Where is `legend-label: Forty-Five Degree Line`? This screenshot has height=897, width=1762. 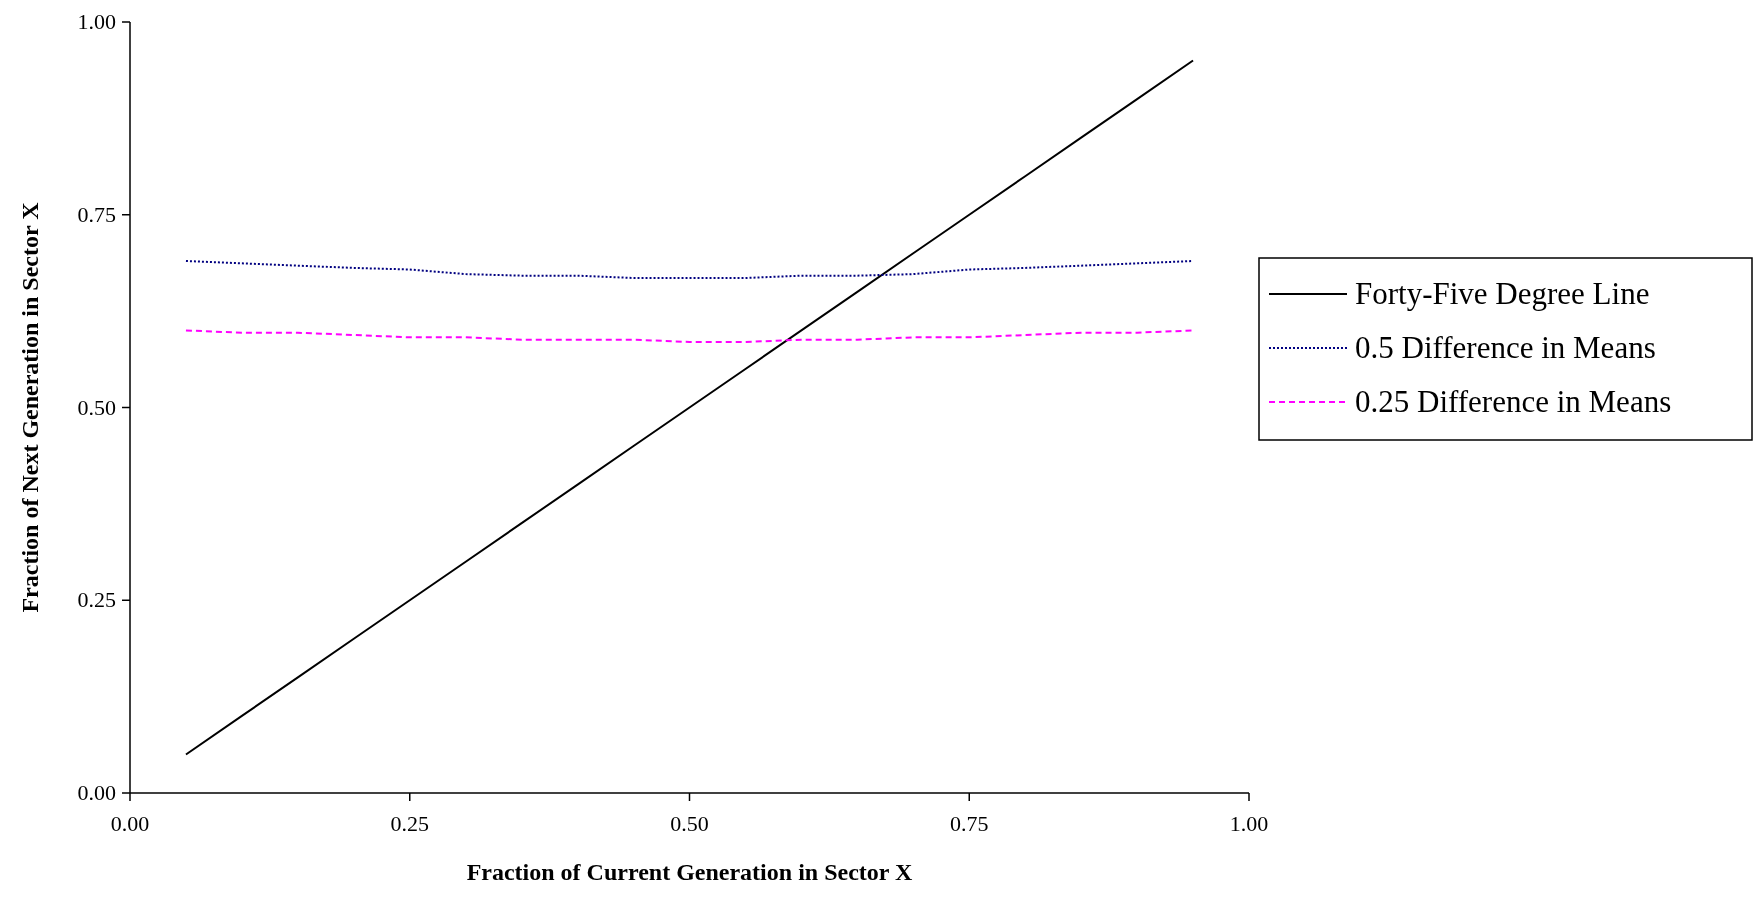 legend-label: Forty-Five Degree Line is located at coordinates (1502, 293).